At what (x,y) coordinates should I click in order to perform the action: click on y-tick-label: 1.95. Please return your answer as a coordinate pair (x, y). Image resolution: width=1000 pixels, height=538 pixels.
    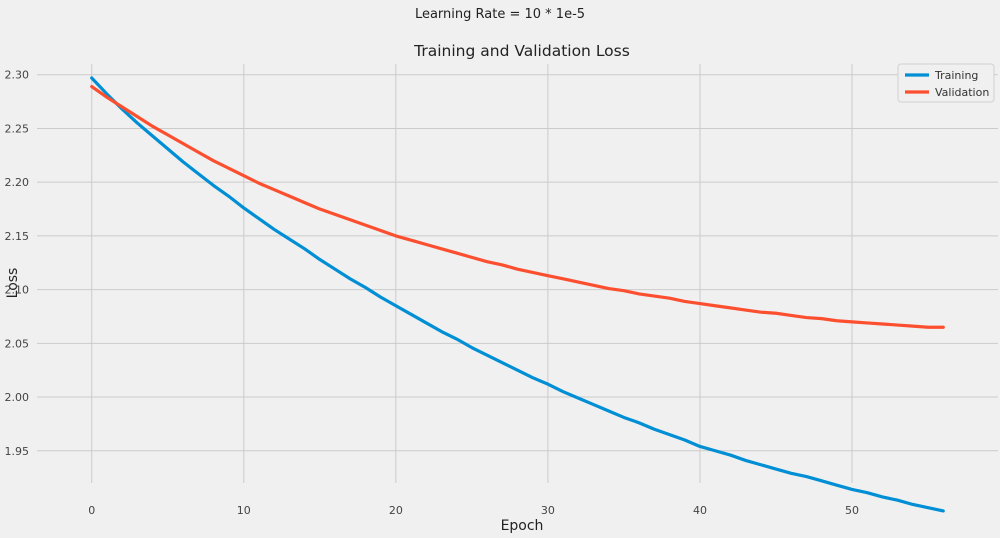
    Looking at the image, I should click on (17, 451).